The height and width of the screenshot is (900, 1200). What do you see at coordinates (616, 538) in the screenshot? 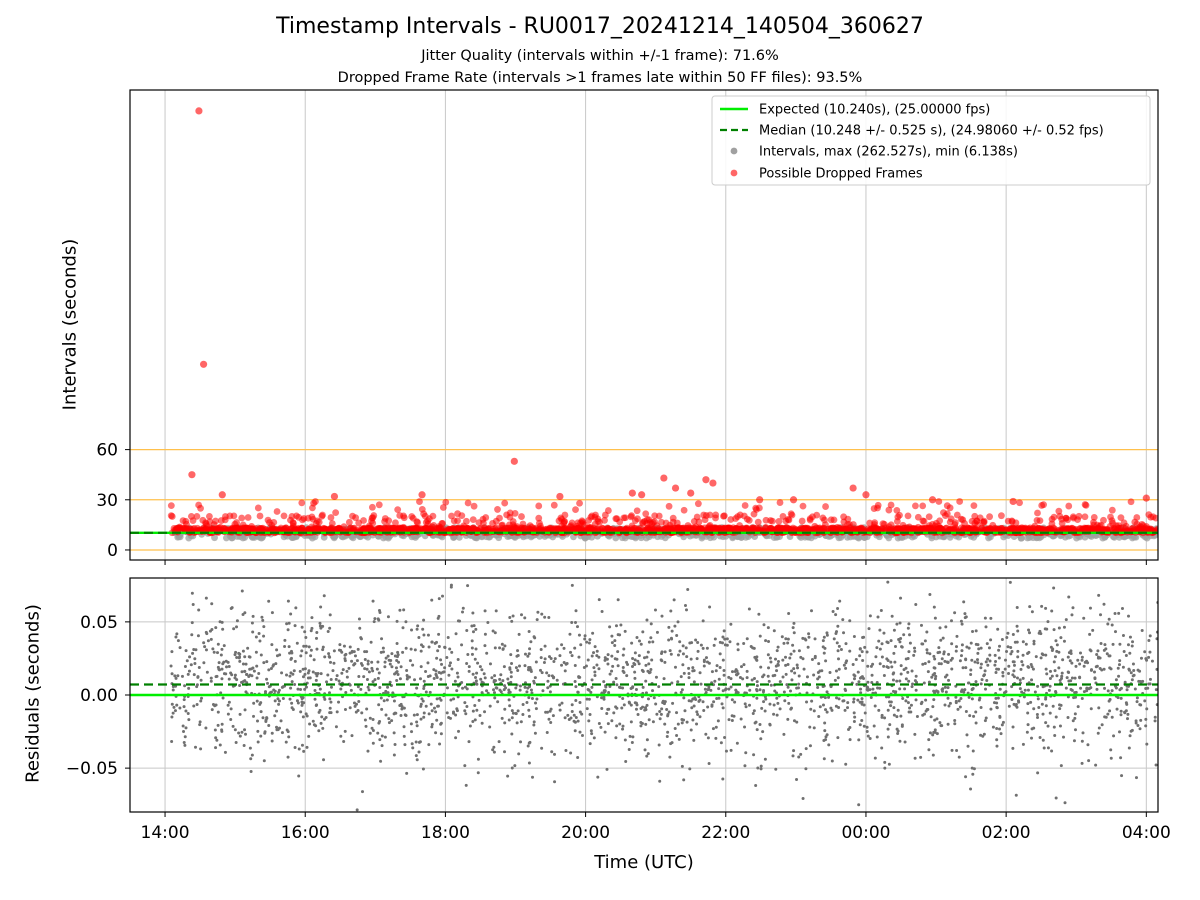
I see `interval-point` at bounding box center [616, 538].